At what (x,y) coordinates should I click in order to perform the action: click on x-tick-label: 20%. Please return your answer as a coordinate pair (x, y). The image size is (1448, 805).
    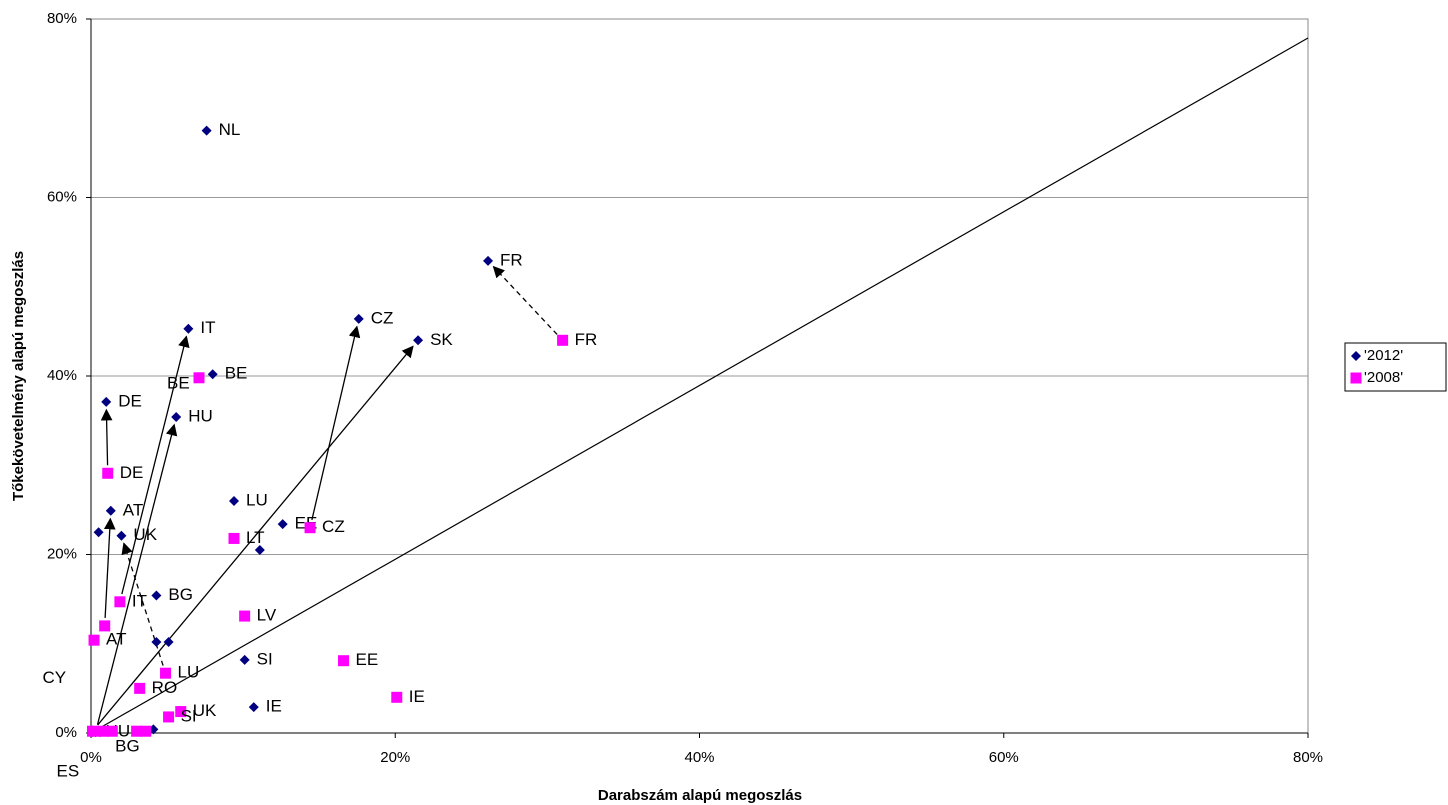
    Looking at the image, I should click on (395, 757).